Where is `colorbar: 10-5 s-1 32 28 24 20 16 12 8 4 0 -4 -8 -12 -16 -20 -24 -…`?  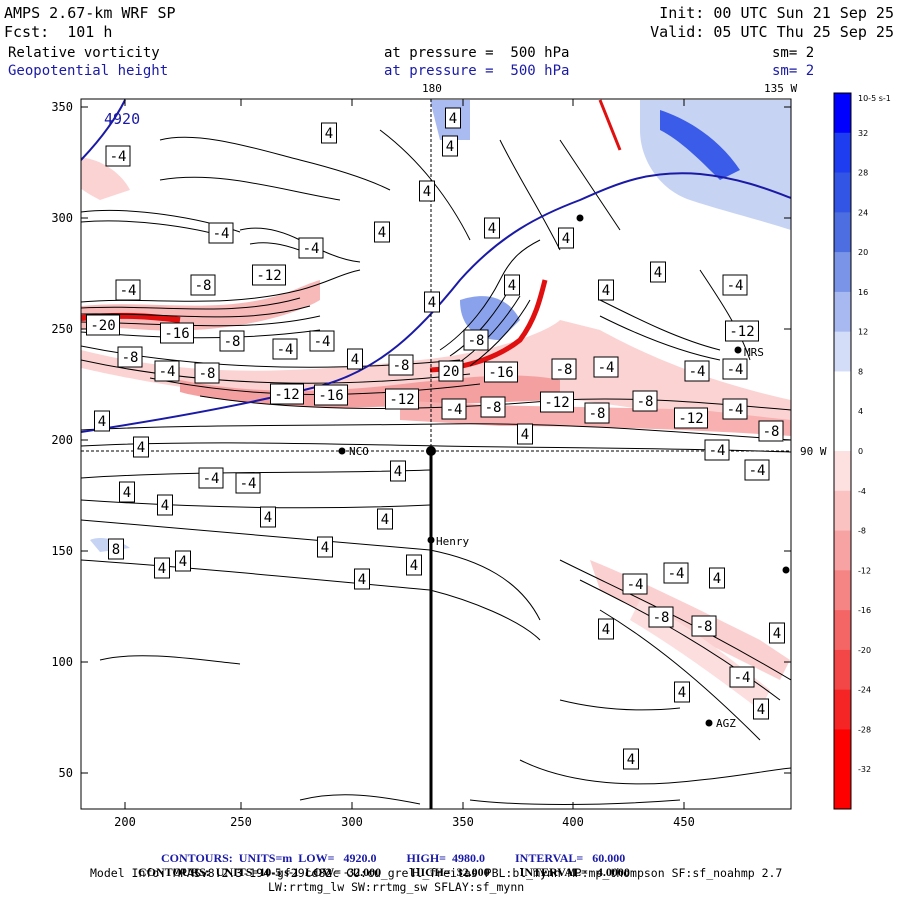
colorbar: 10-5 s-1 32 28 24 20 16 12 8 4 0 -4 -8 -12 -16 -20 -24 -… is located at coordinates (862, 451).